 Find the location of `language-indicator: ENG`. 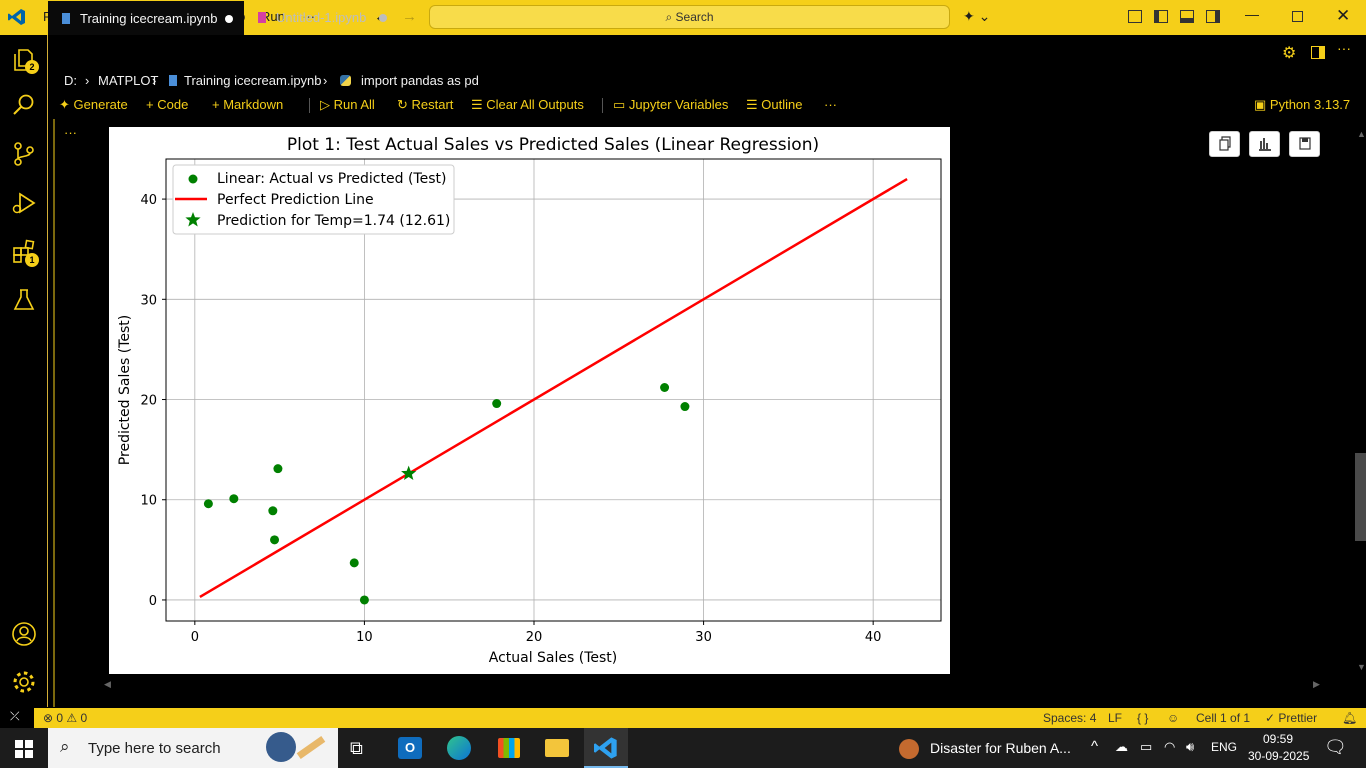

language-indicator: ENG is located at coordinates (1224, 747).